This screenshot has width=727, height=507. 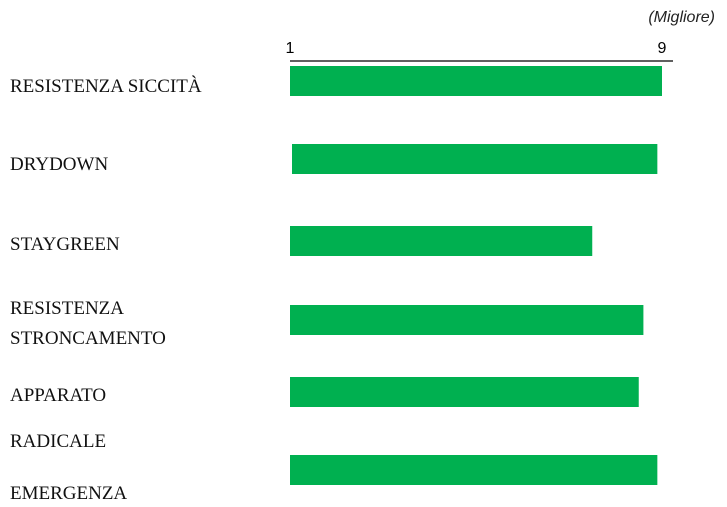 I want to click on category-label: RESISTENZA STRONCAMENTO, so click(x=88, y=323).